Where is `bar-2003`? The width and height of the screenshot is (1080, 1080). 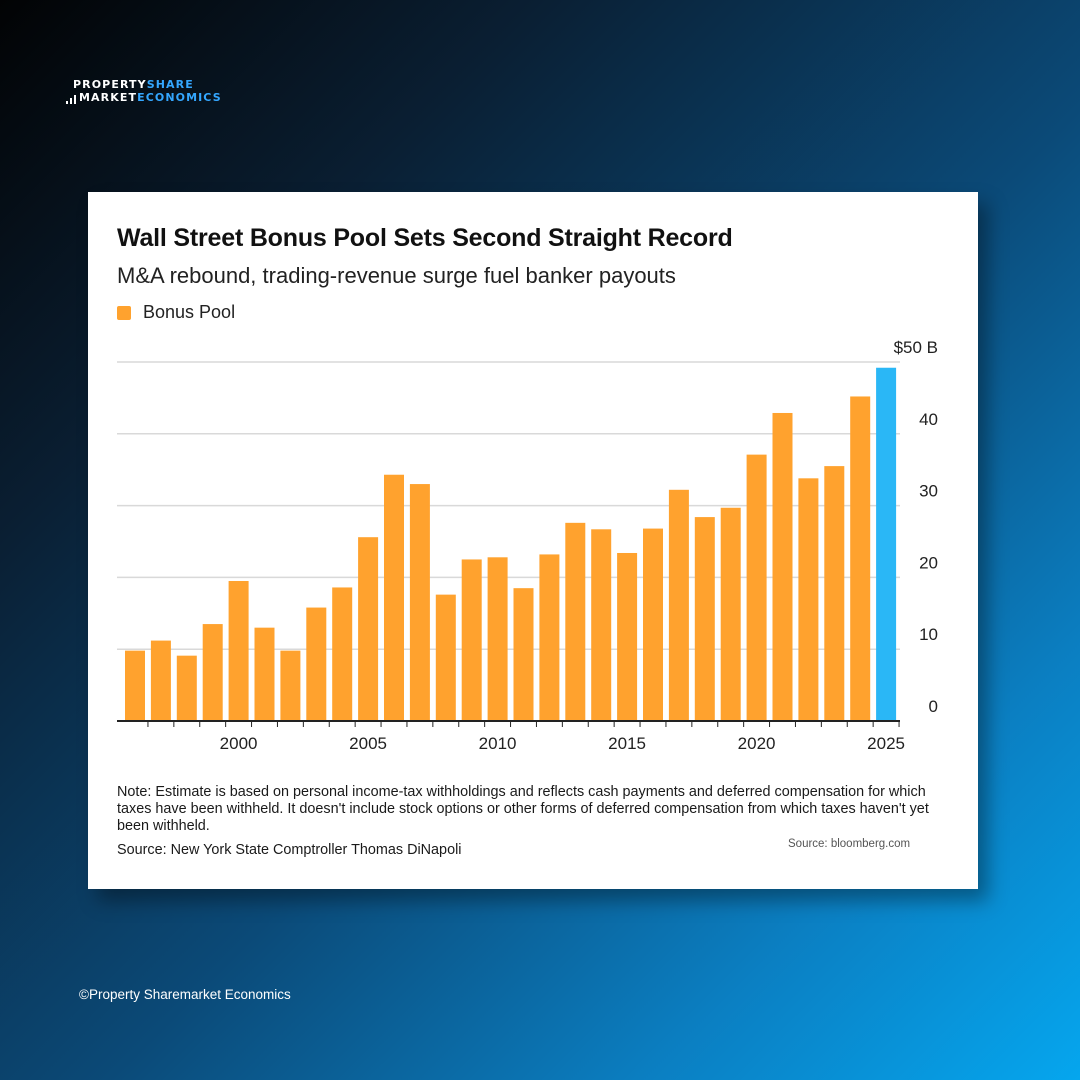
bar-2003 is located at coordinates (316, 664).